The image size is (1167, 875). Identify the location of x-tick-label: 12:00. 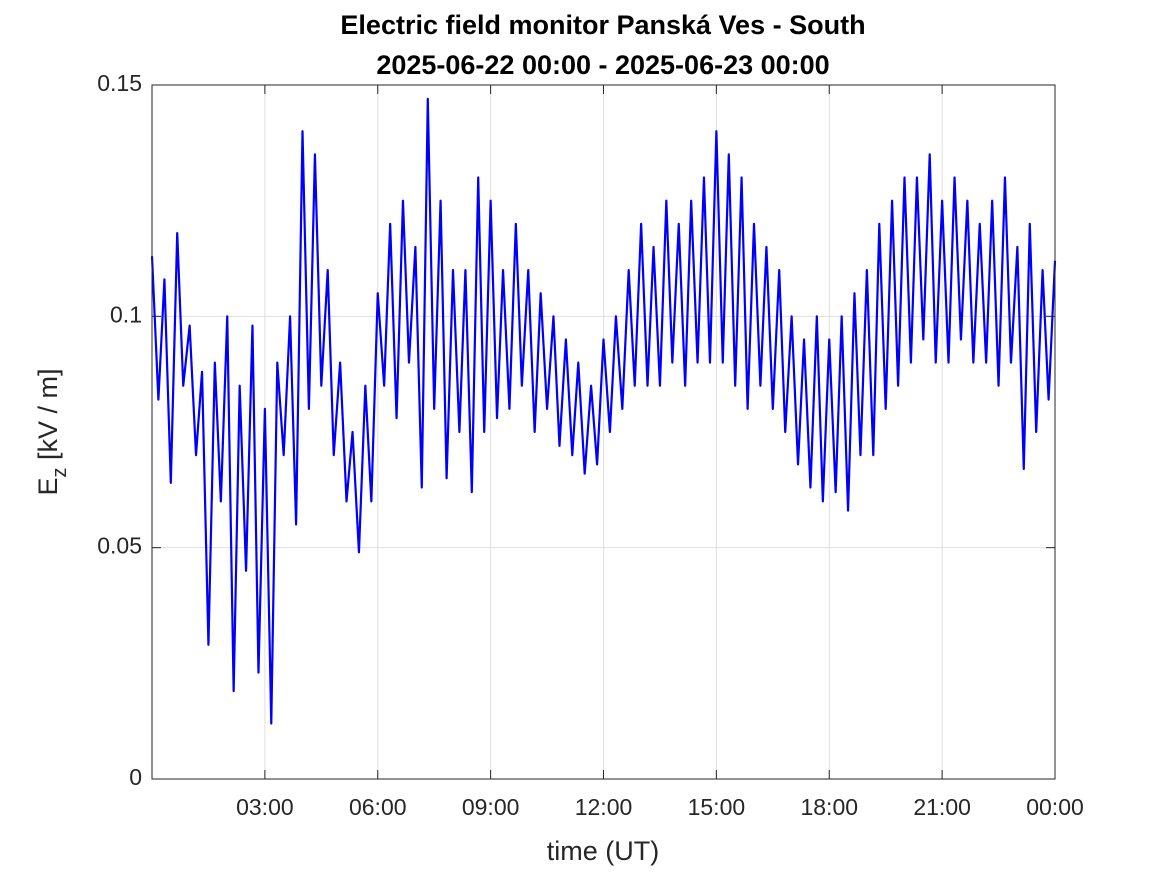
(604, 807).